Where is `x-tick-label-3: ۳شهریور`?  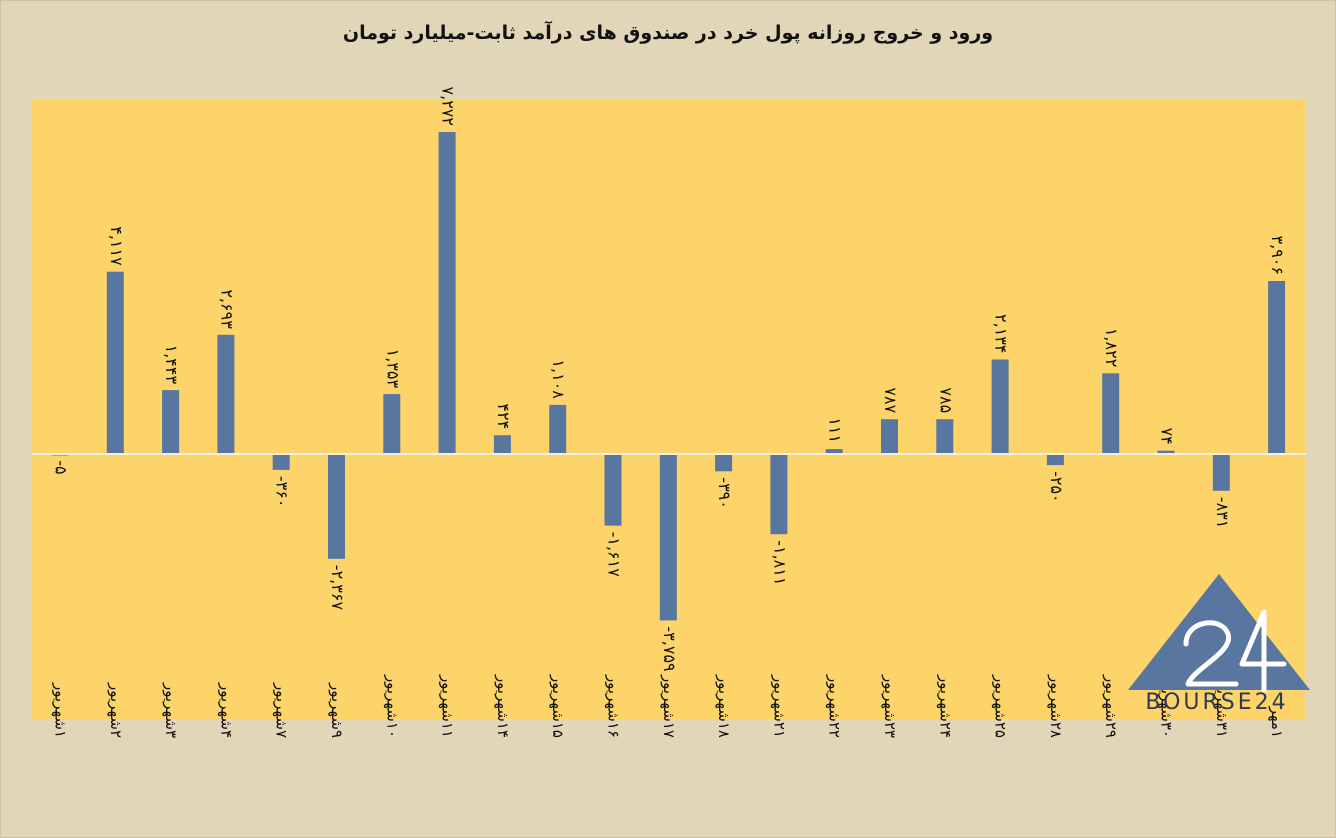 x-tick-label-3: ۳شهریور is located at coordinates (171, 710).